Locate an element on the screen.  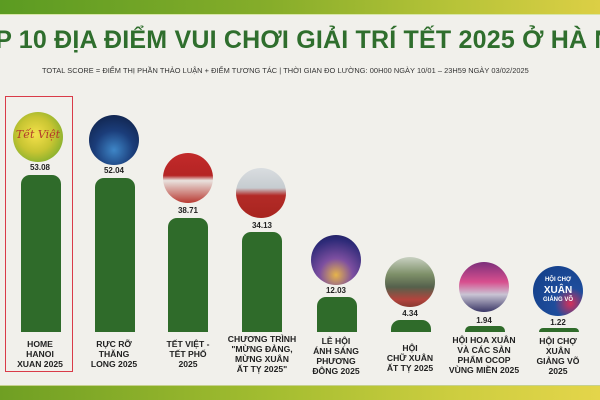
highlight-box-top-item is located at coordinates (39, 234).